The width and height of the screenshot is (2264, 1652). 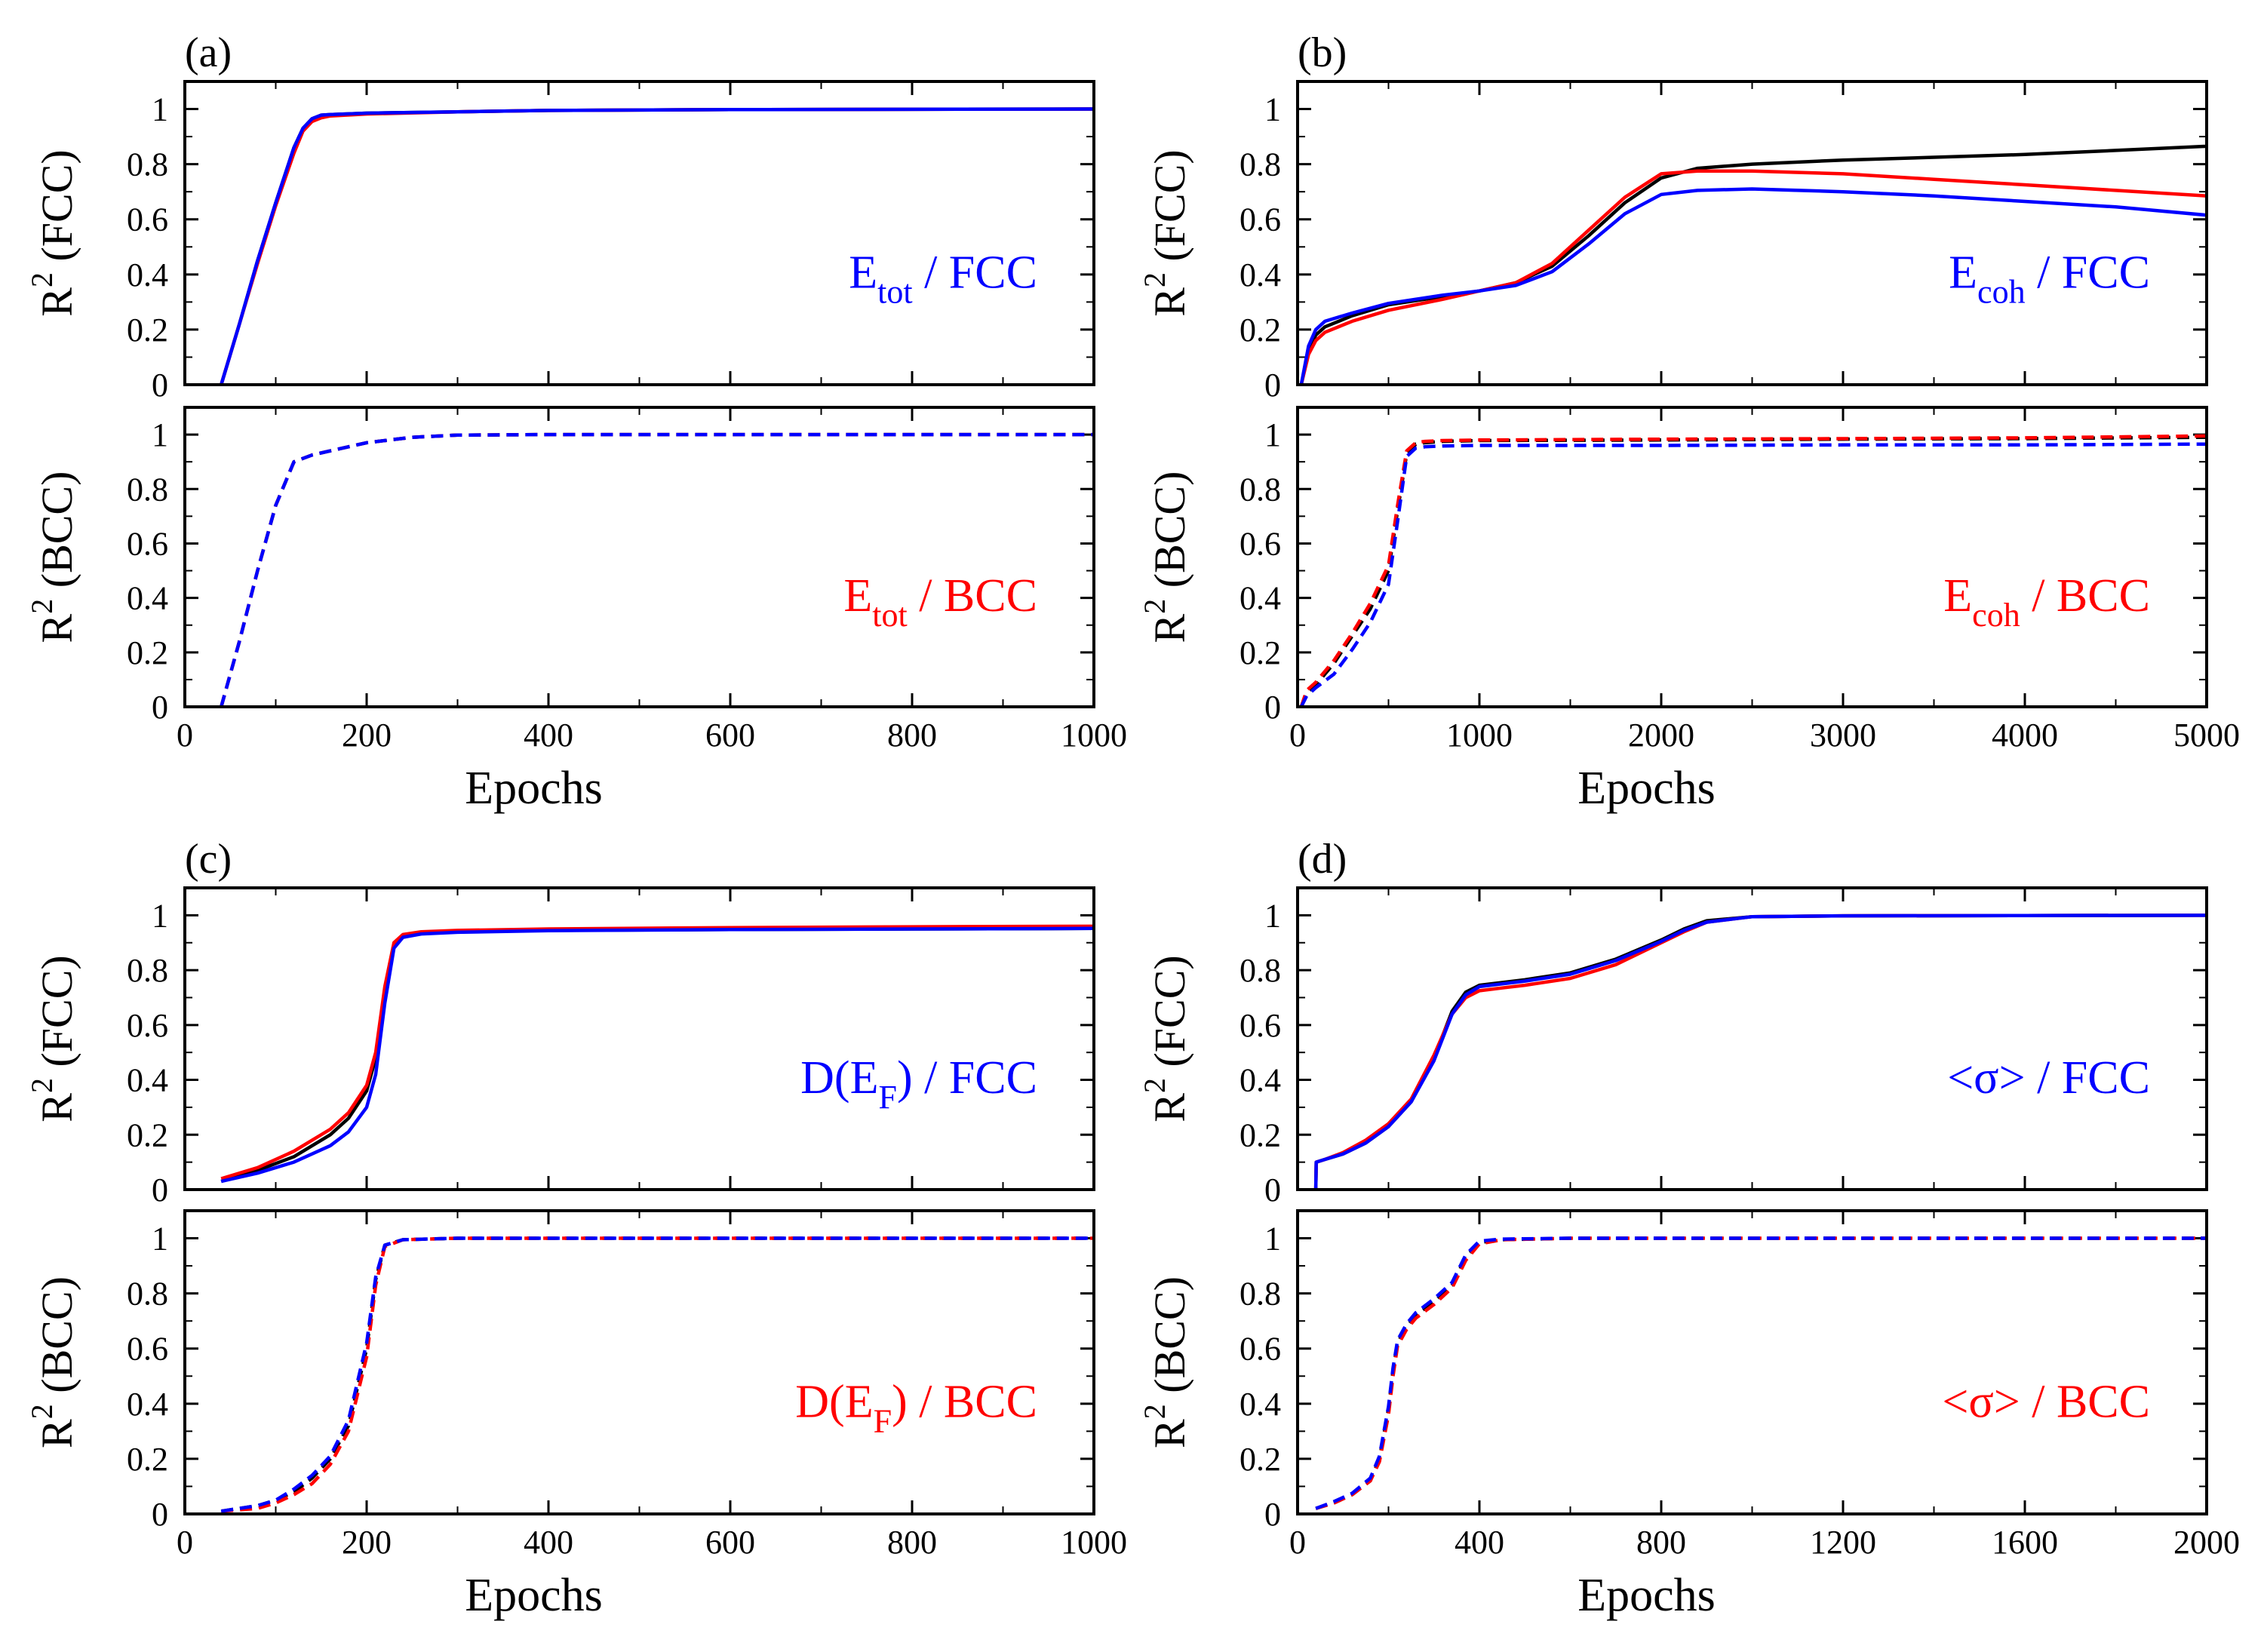 What do you see at coordinates (919, 1084) in the screenshot?
I see `series-annotation: D(EF) / FCC` at bounding box center [919, 1084].